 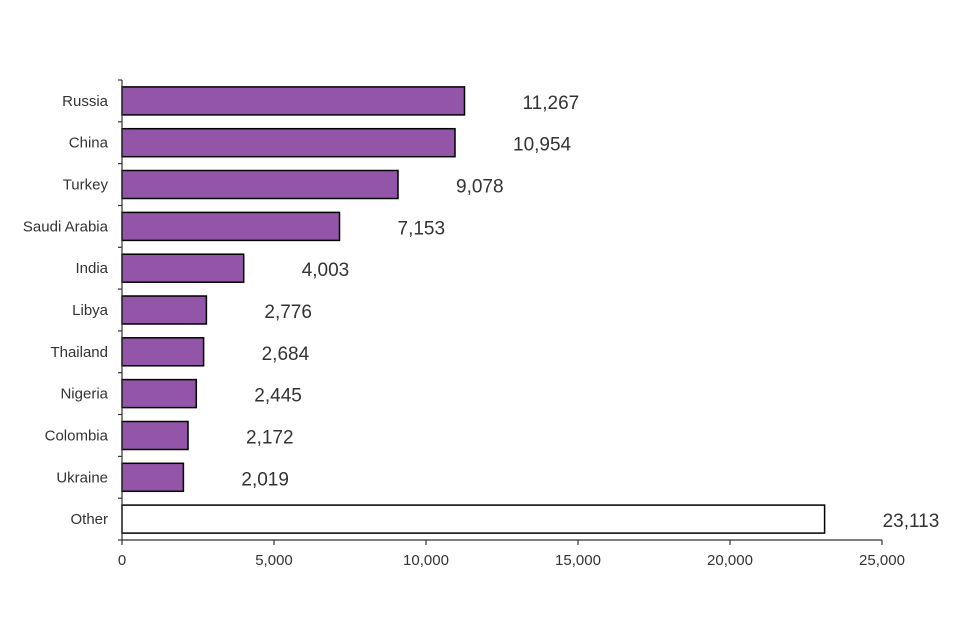 What do you see at coordinates (551, 103) in the screenshot?
I see `value-label-russia: 11,267` at bounding box center [551, 103].